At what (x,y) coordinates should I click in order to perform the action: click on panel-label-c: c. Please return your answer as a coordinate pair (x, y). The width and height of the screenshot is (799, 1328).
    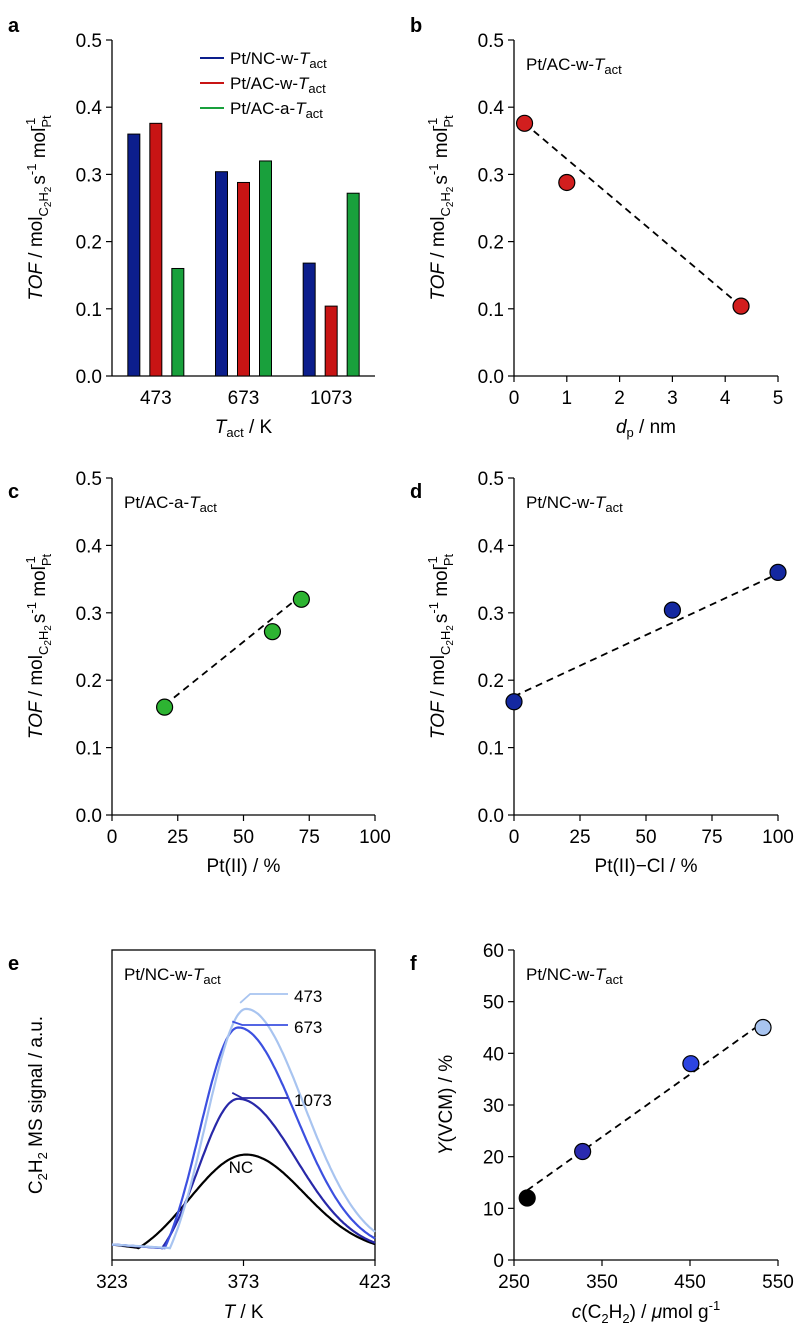
    Looking at the image, I should click on (13, 492).